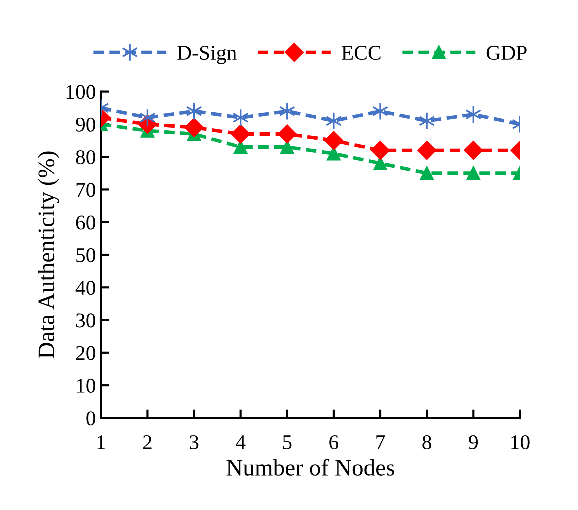 The height and width of the screenshot is (510, 578). Describe the element at coordinates (86, 288) in the screenshot. I see `y-tick-label: 40` at that location.